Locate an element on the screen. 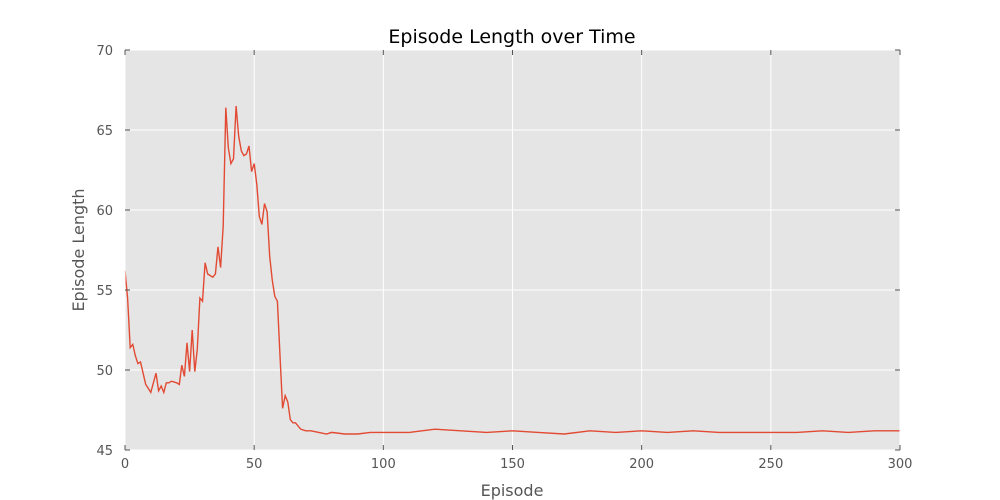 The image size is (1000, 500). x-tick-label: 300 is located at coordinates (900, 464).